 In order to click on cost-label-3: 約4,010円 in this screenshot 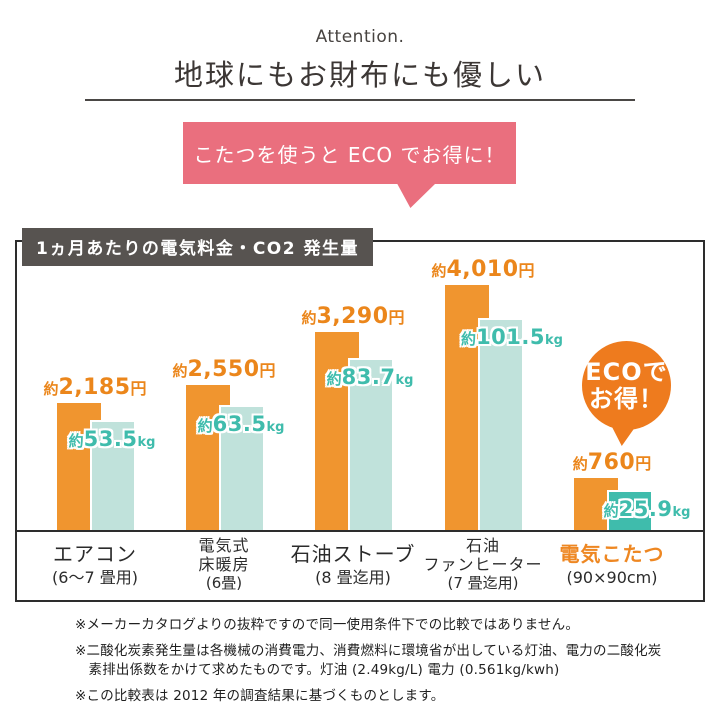, I will do `click(482, 269)`.